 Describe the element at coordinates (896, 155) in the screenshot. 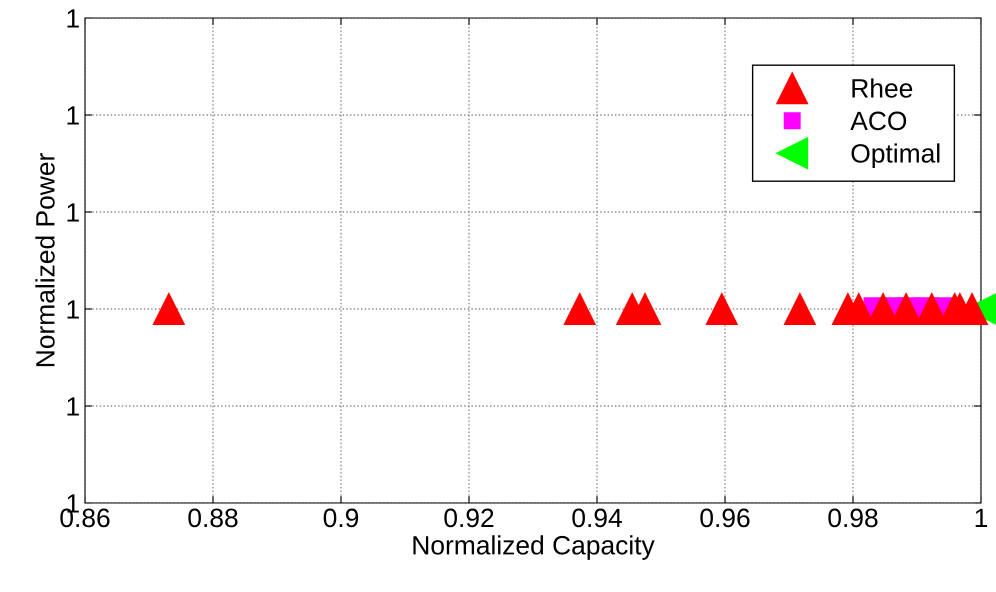

I see `legend-label: Optimal` at that location.